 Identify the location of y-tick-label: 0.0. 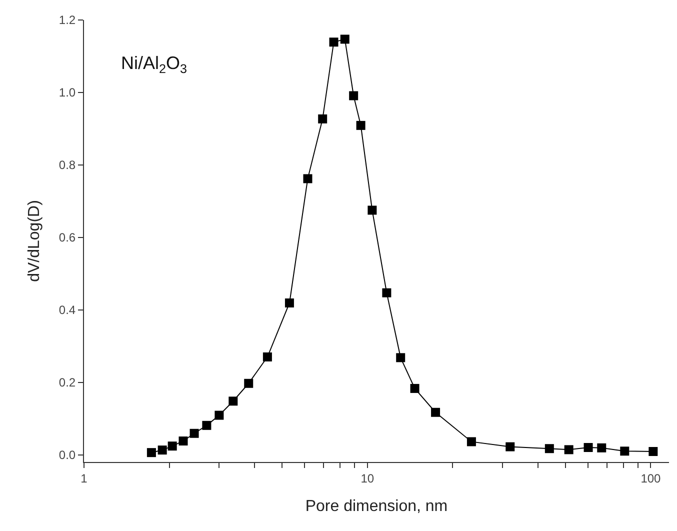
(67, 455).